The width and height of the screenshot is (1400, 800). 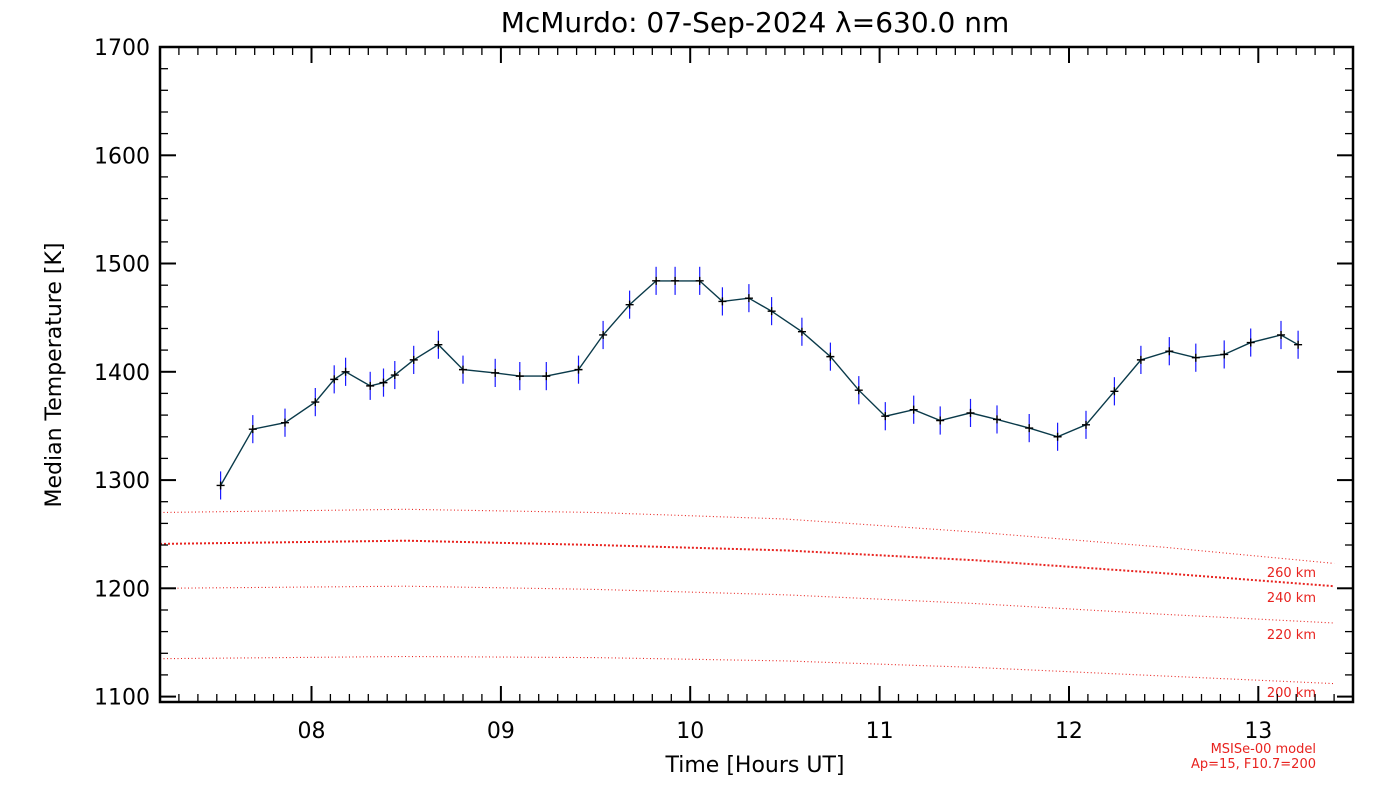 What do you see at coordinates (747, 670) in the screenshot?
I see `model-curve-200-km` at bounding box center [747, 670].